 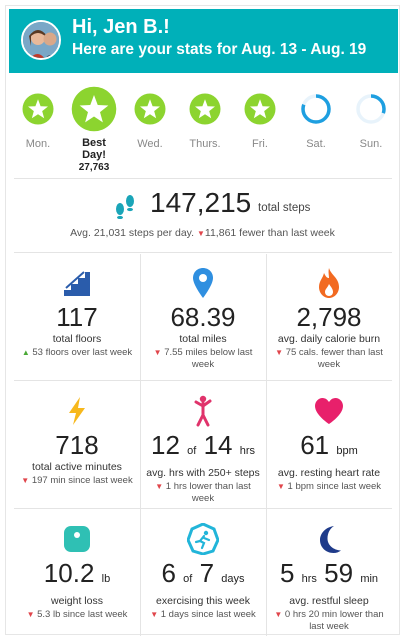 What do you see at coordinates (233, 579) in the screenshot?
I see `stat-unit: days` at bounding box center [233, 579].